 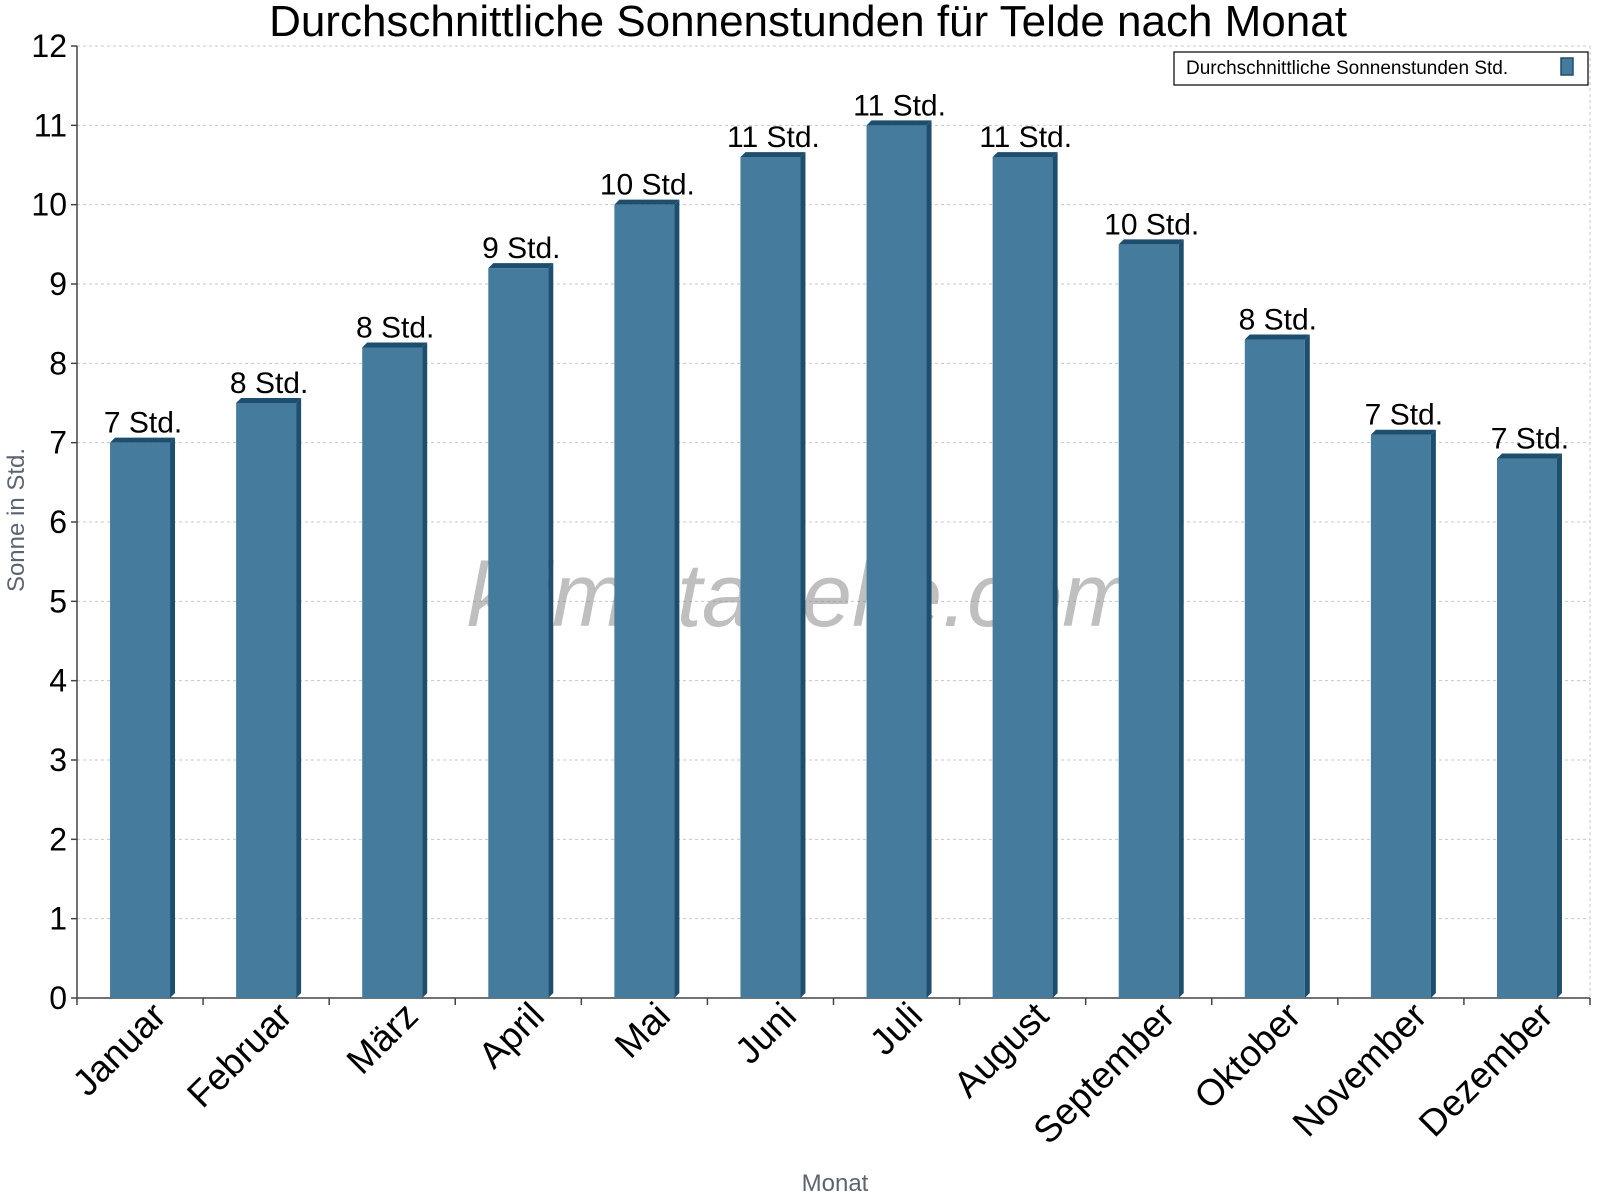 I want to click on legend-box, so click(x=1381, y=68).